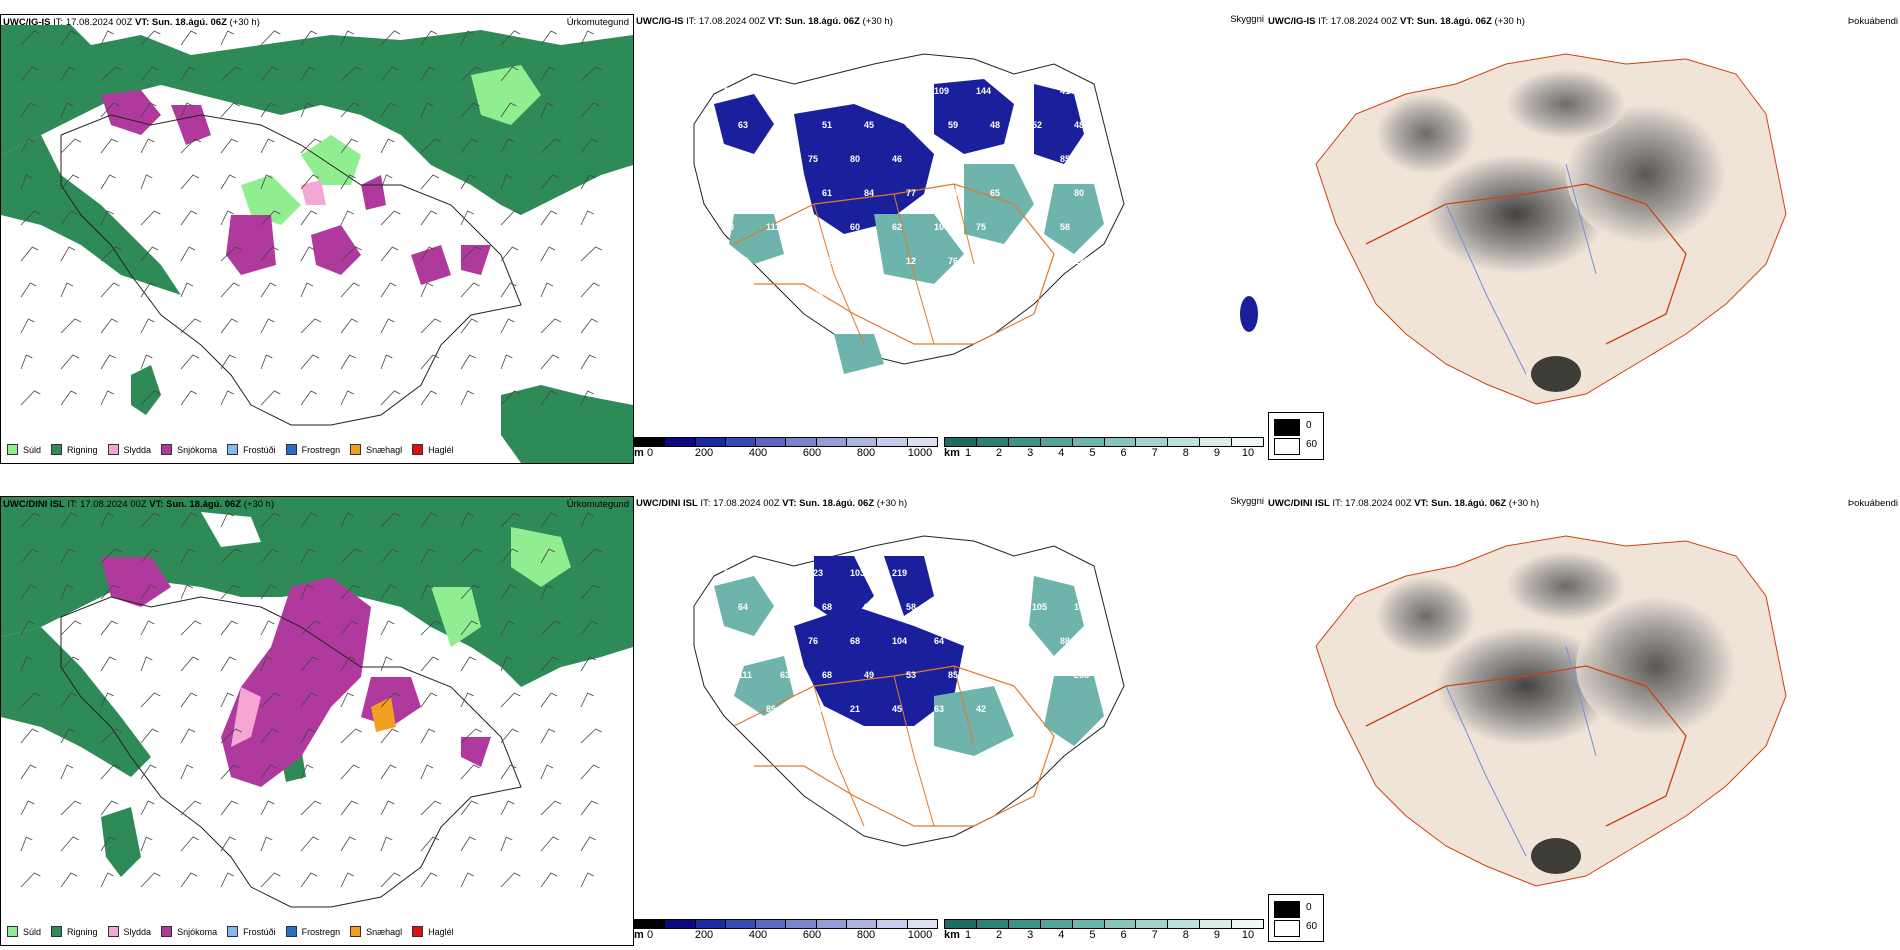  Describe the element at coordinates (899, 573) in the screenshot. I see `cloud-base-value: 219` at that location.